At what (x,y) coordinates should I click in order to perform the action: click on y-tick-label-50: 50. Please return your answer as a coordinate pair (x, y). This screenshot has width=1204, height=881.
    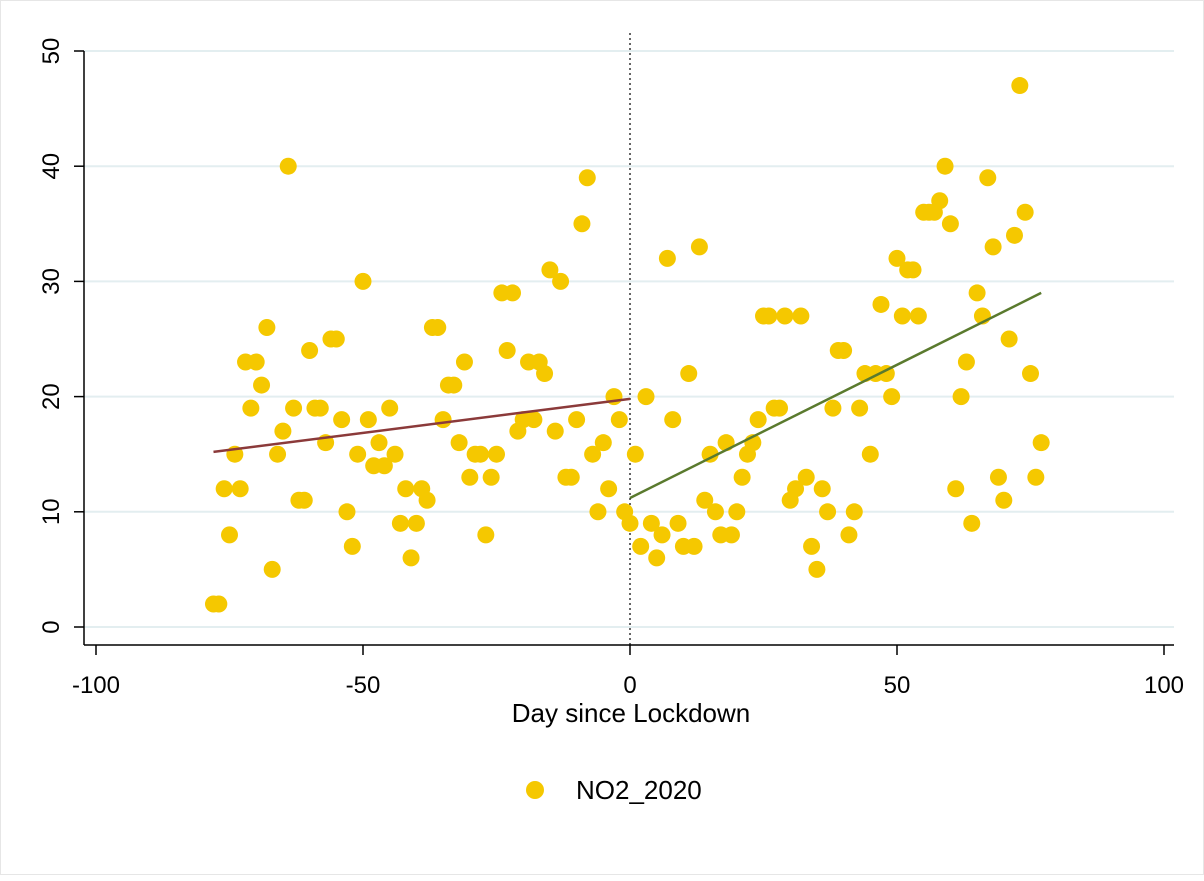
    Looking at the image, I should click on (51, 51).